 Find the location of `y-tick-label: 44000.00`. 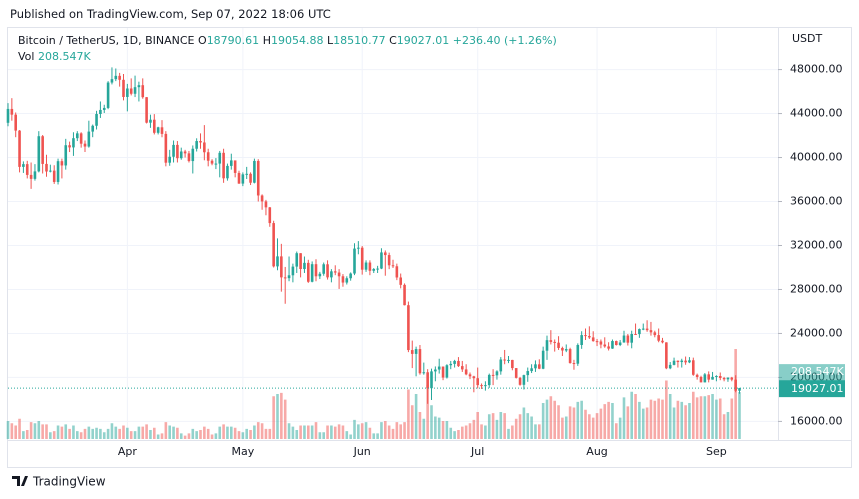

y-tick-label: 44000.00 is located at coordinates (816, 113).